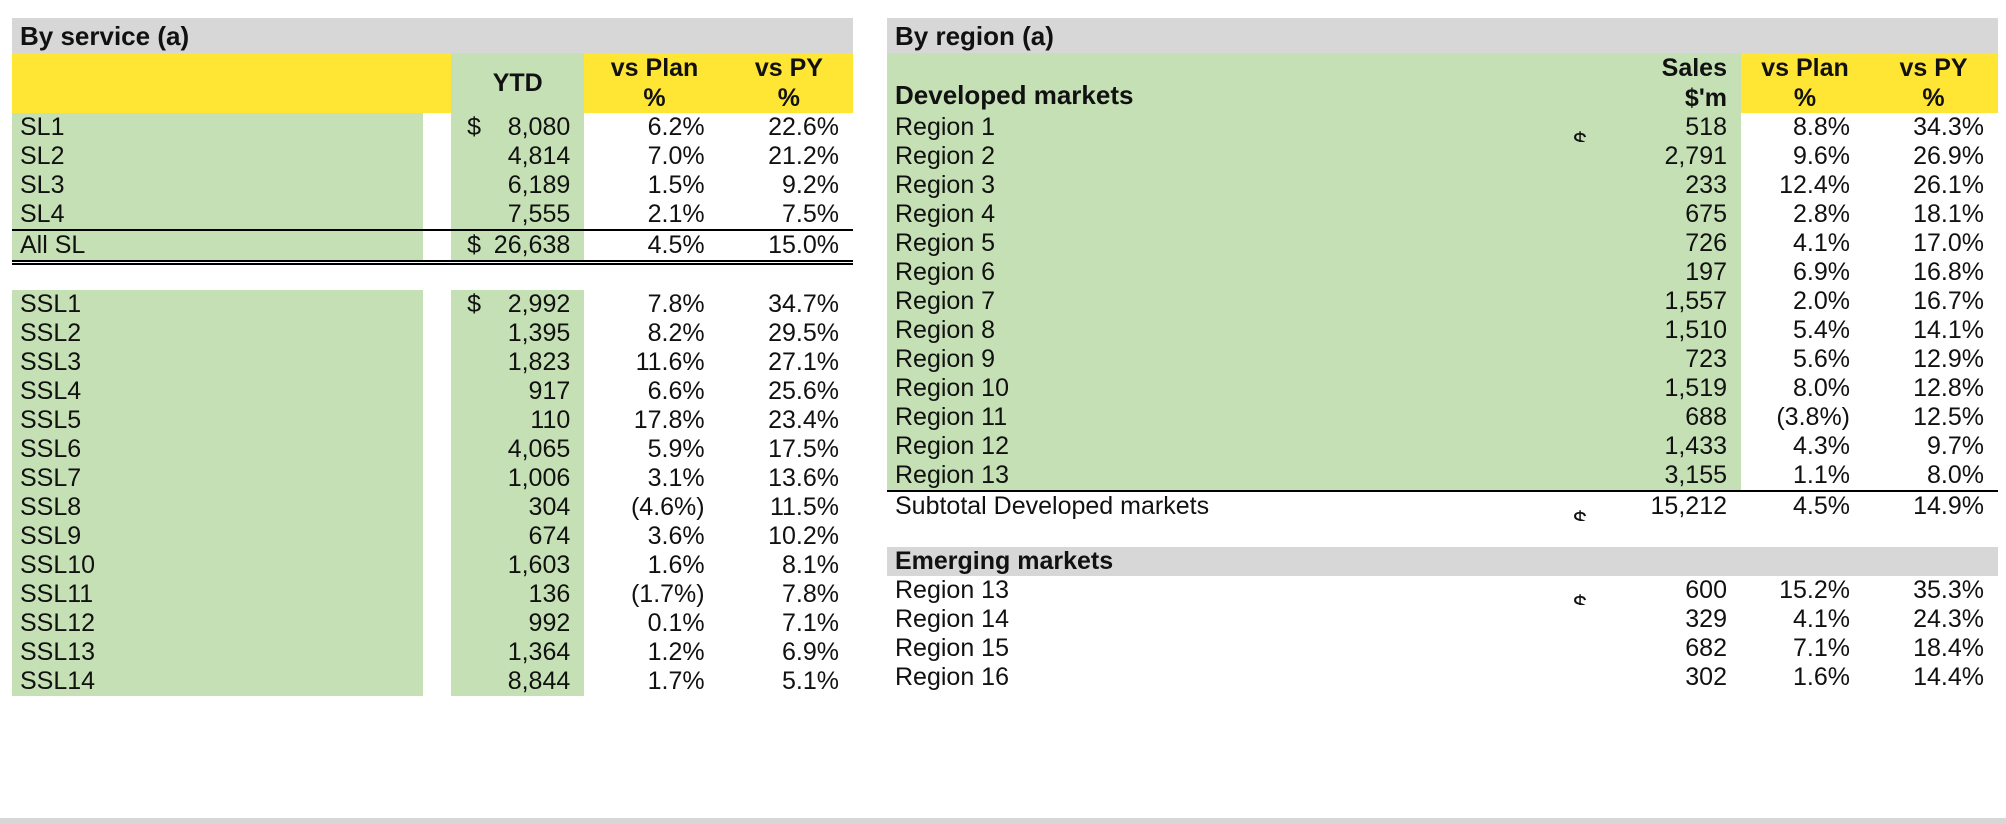  Describe the element at coordinates (432, 333) in the screenshot. I see `sub-service-row: SSL2 1,395 8.2% 29.5%` at that location.